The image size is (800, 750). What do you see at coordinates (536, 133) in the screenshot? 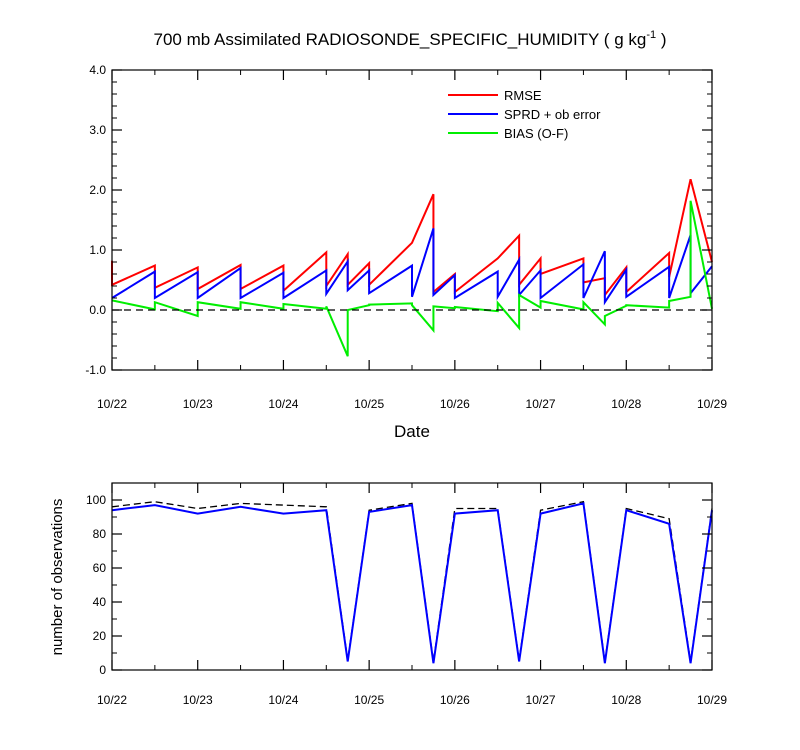
I see `legend-label: BIAS (O-F)` at bounding box center [536, 133].